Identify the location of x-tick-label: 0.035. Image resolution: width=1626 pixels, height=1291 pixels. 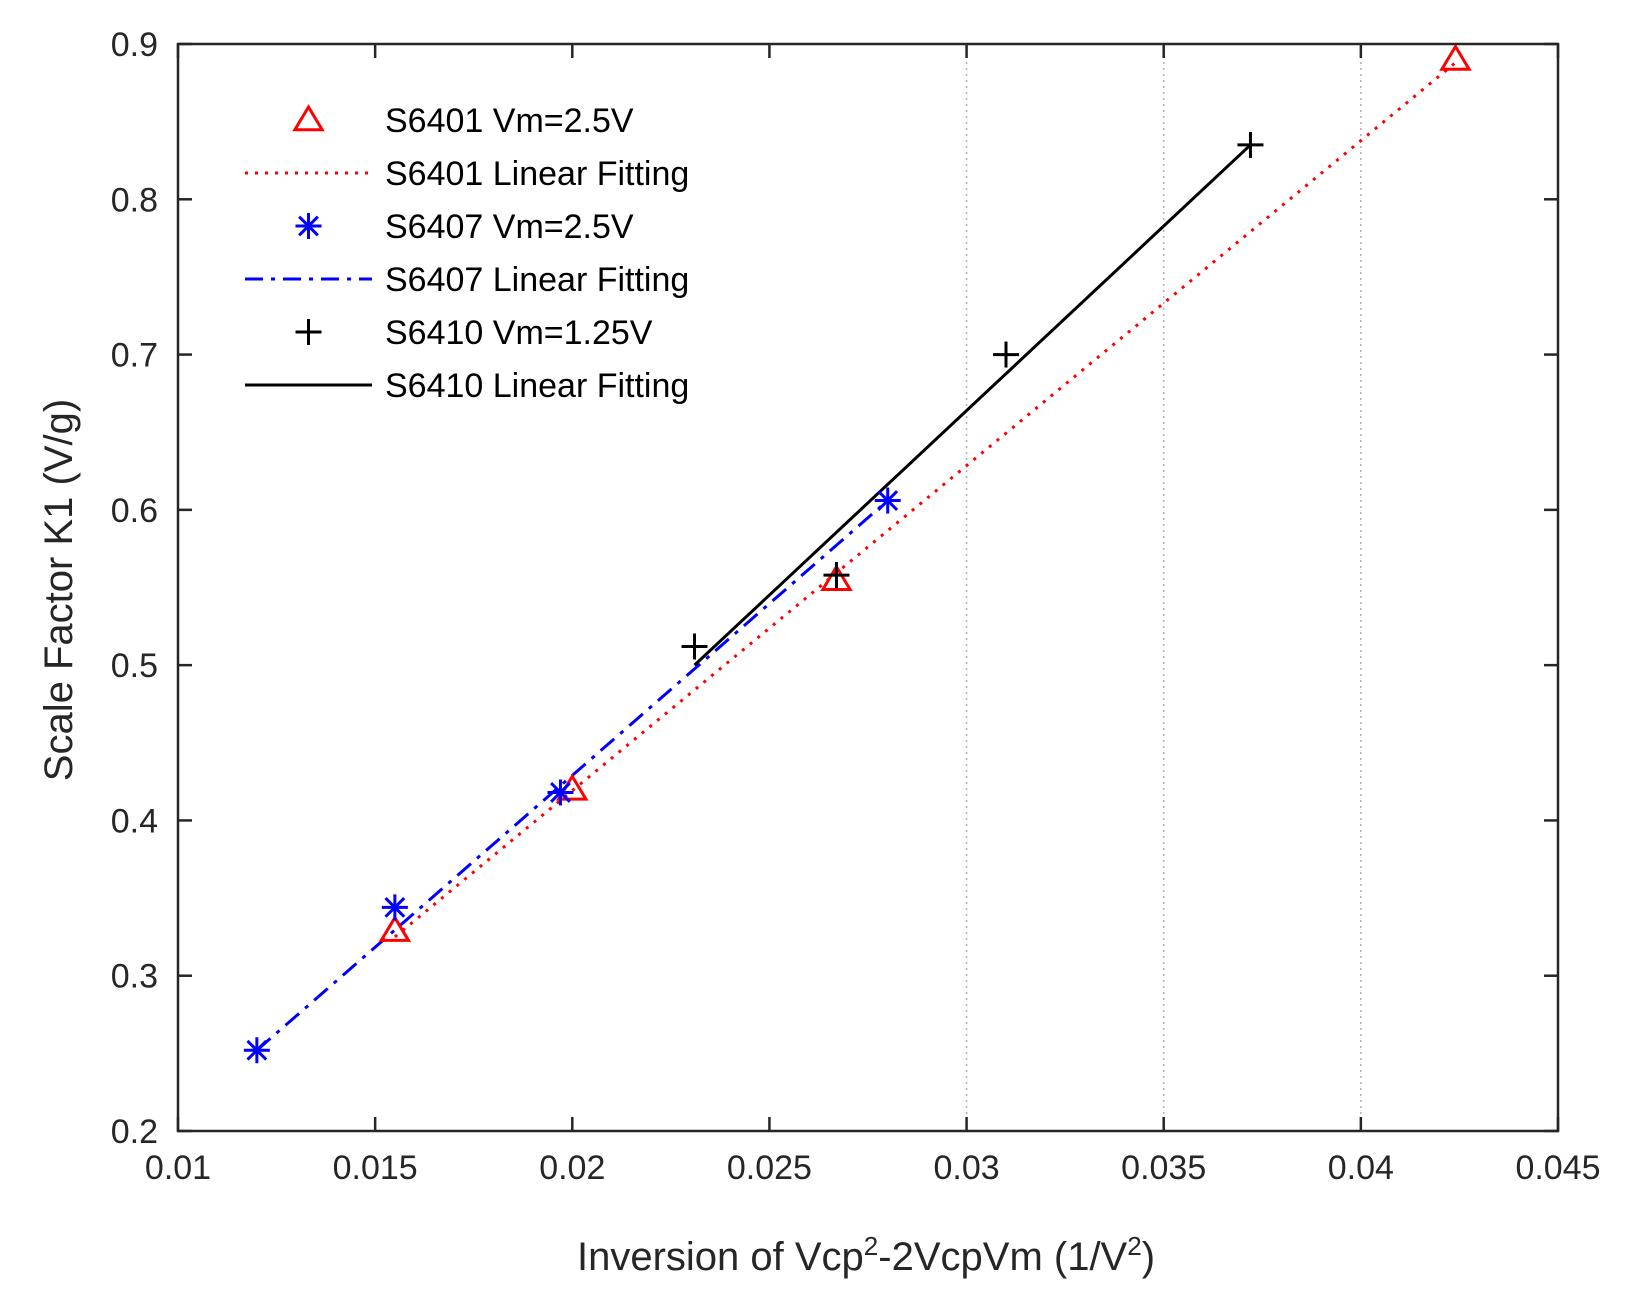
(1163, 1168).